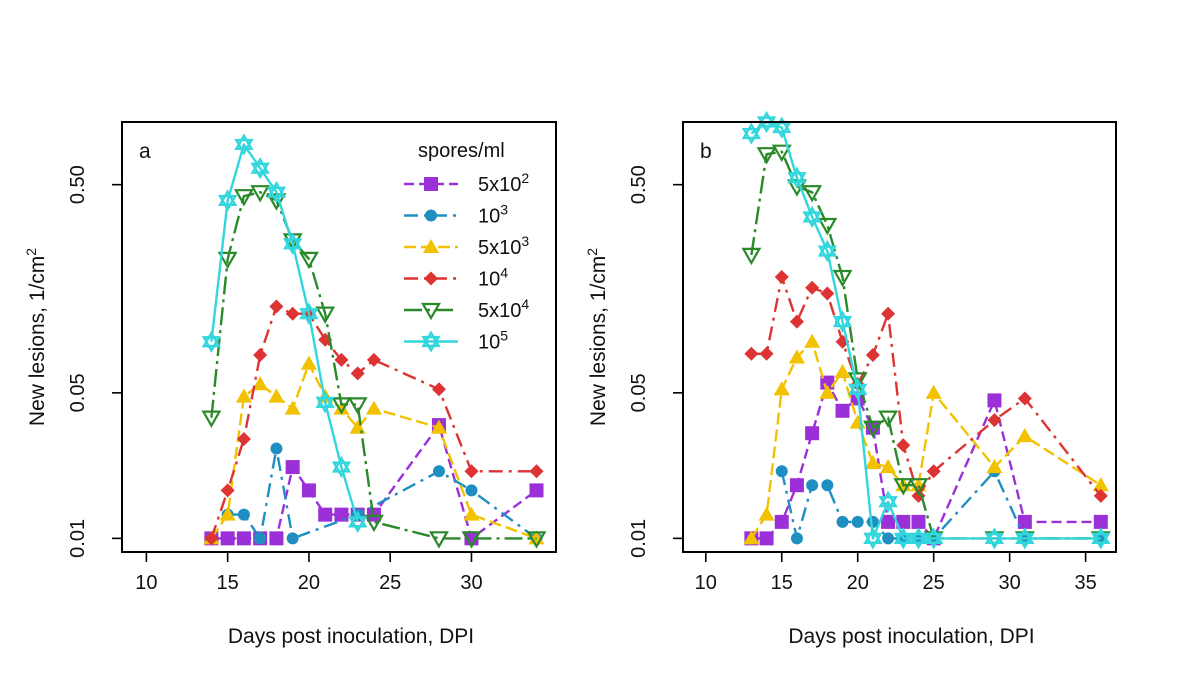 This screenshot has width=1200, height=675. I want to click on panel-a-series-5-point-9-up, so click(358, 519).